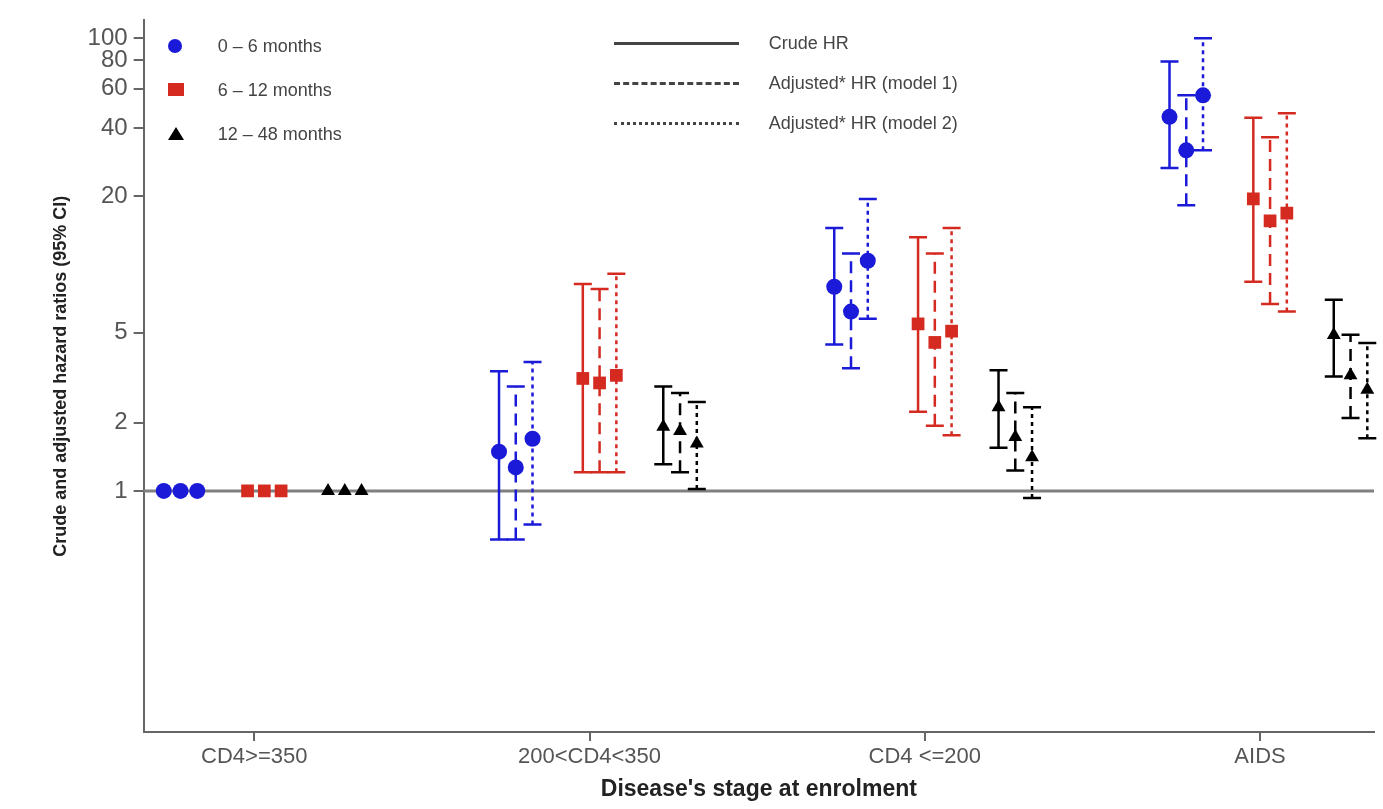 This screenshot has height=809, width=1383. What do you see at coordinates (589, 756) in the screenshot?
I see `x-tick-label: 200<CD4<350` at bounding box center [589, 756].